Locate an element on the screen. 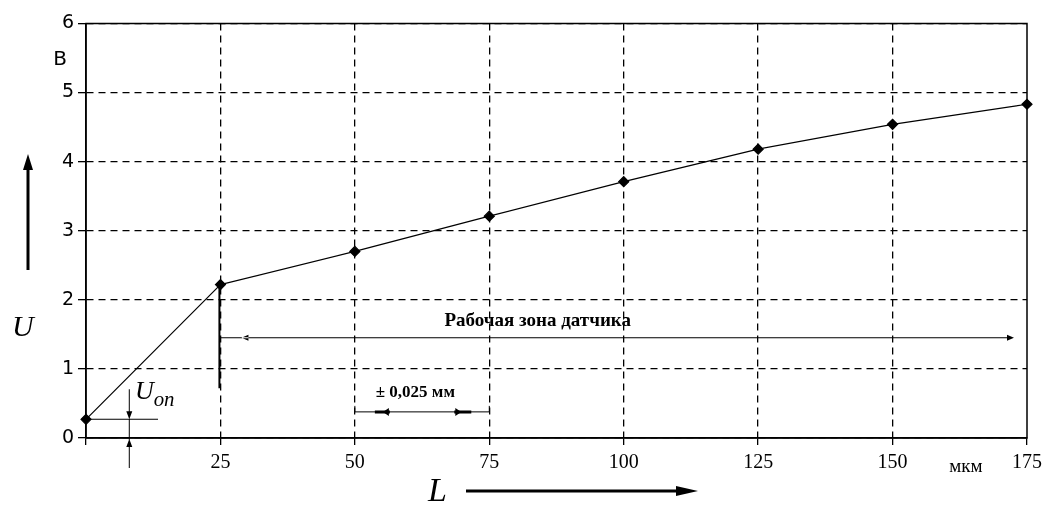  y-axis-title: U is located at coordinates (24, 325).